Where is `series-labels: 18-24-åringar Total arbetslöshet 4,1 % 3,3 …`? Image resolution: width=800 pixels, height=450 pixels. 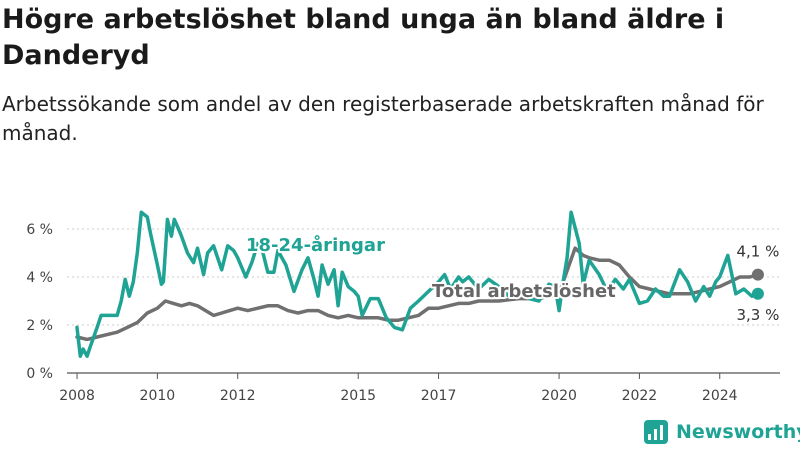
series-labels: 18-24-åringar Total arbetslöshet 4,1 % 3,3 … is located at coordinates (512, 279).